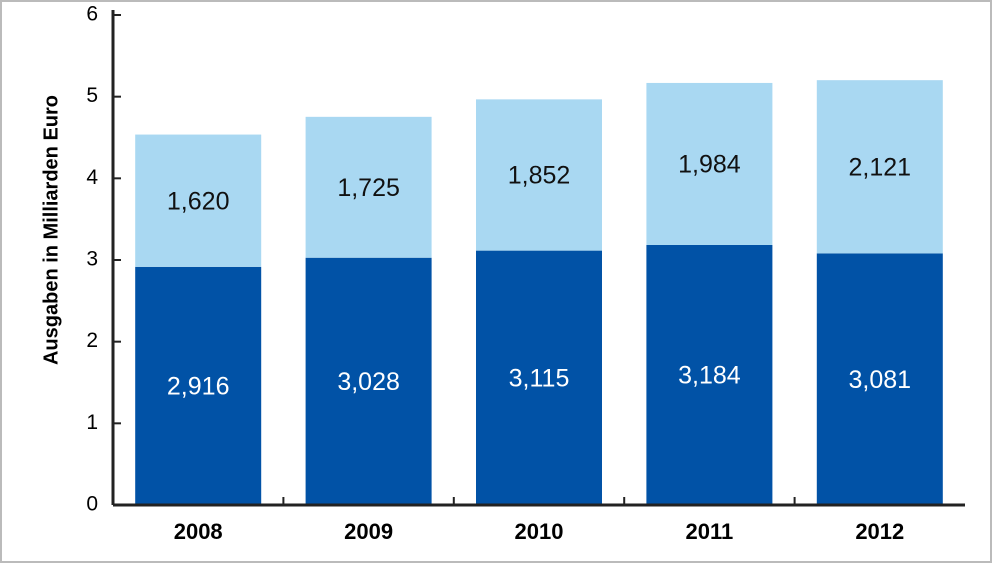 This screenshot has width=1000, height=563. Describe the element at coordinates (539, 531) in the screenshot. I see `x-tick-label: 2010` at that location.